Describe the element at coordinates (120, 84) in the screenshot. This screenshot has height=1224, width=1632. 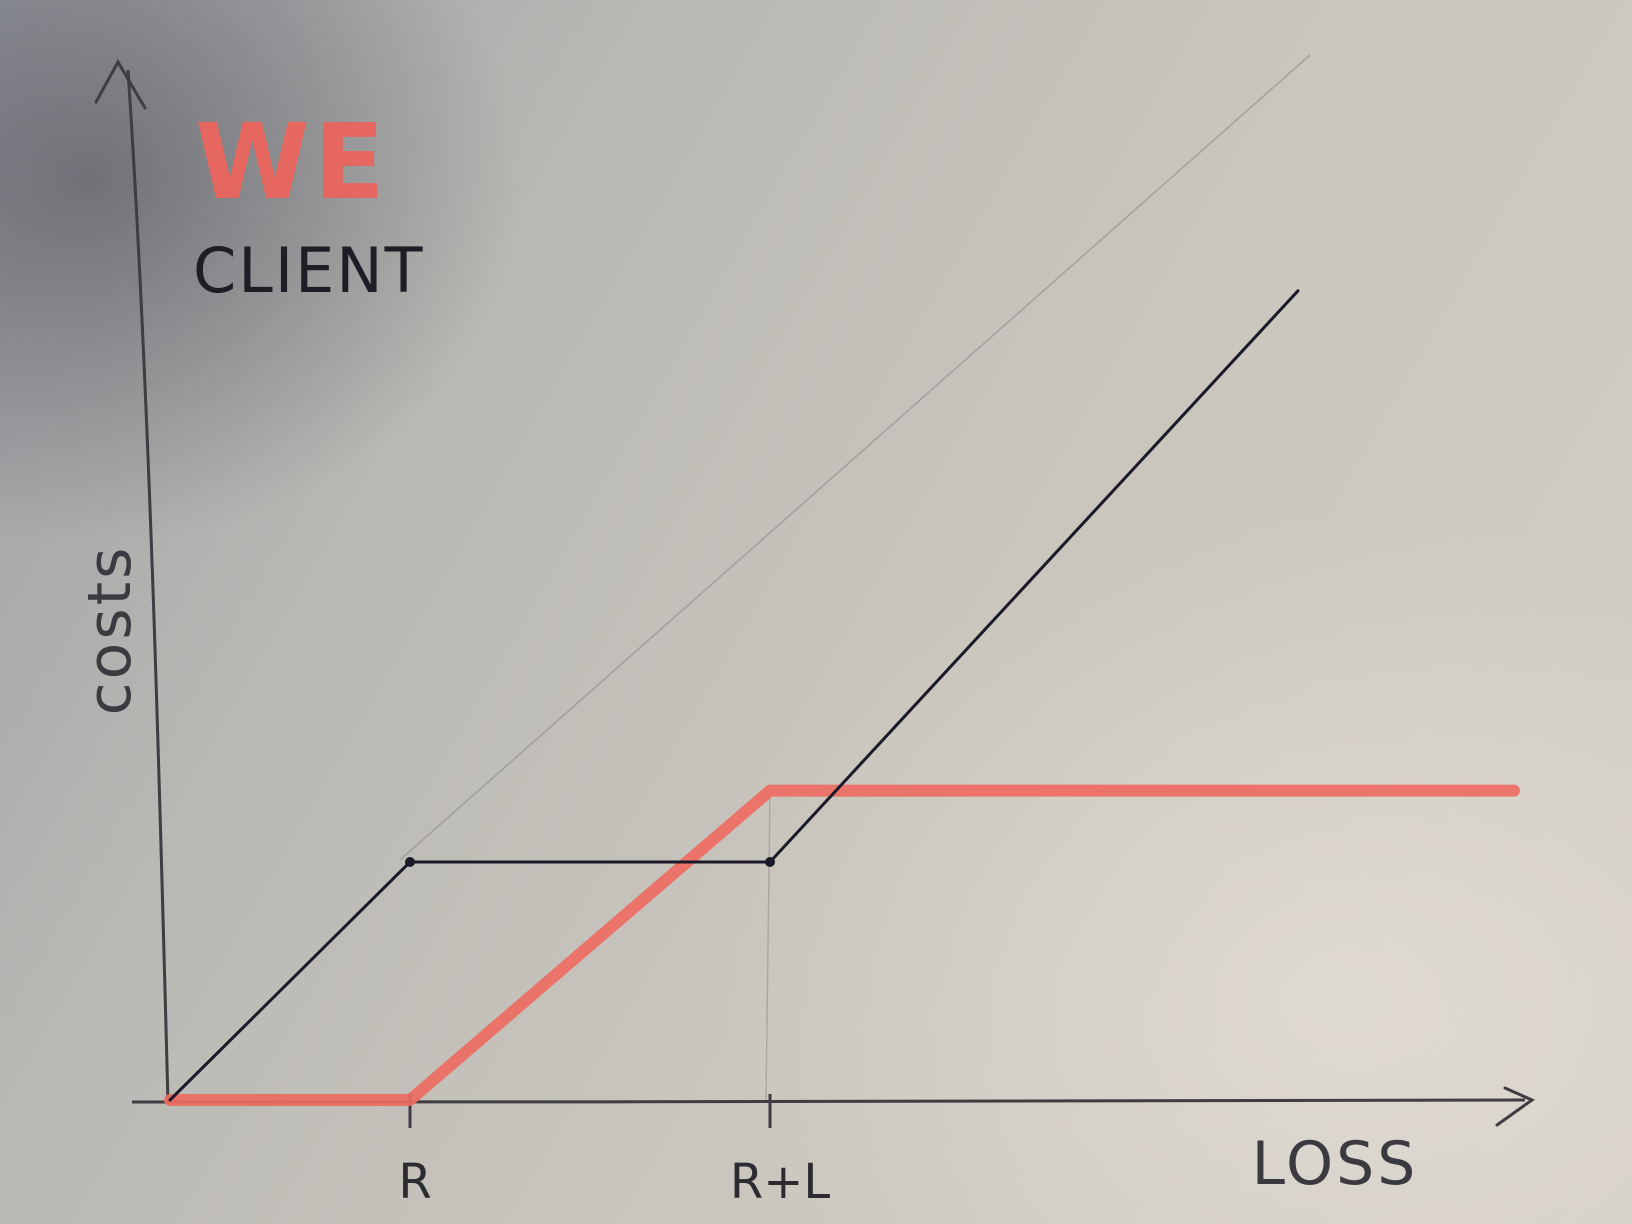
I see `y-axis-arrow-icon` at that location.